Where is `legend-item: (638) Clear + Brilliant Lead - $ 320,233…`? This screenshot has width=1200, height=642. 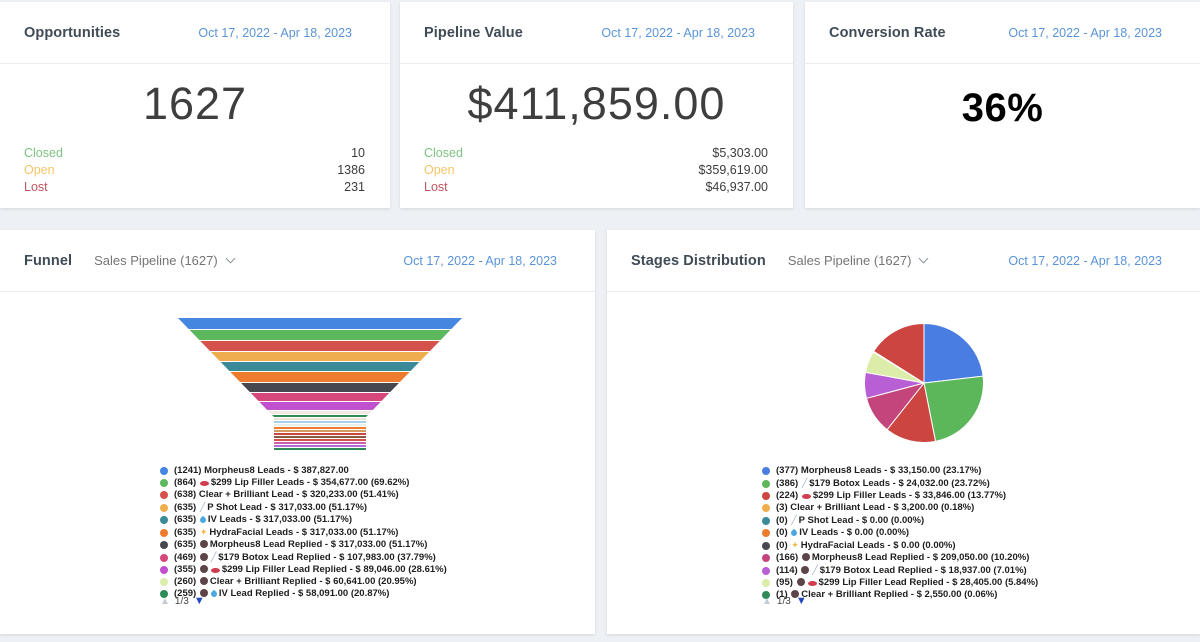 legend-item: (638) Clear + Brilliant Lead - $ 320,233… is located at coordinates (303, 495).